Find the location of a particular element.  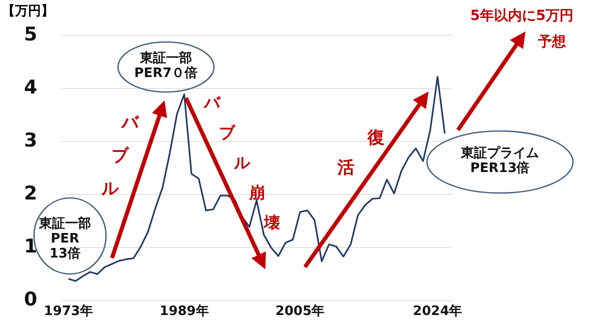

y-tick-label: 4 is located at coordinates (31, 87).